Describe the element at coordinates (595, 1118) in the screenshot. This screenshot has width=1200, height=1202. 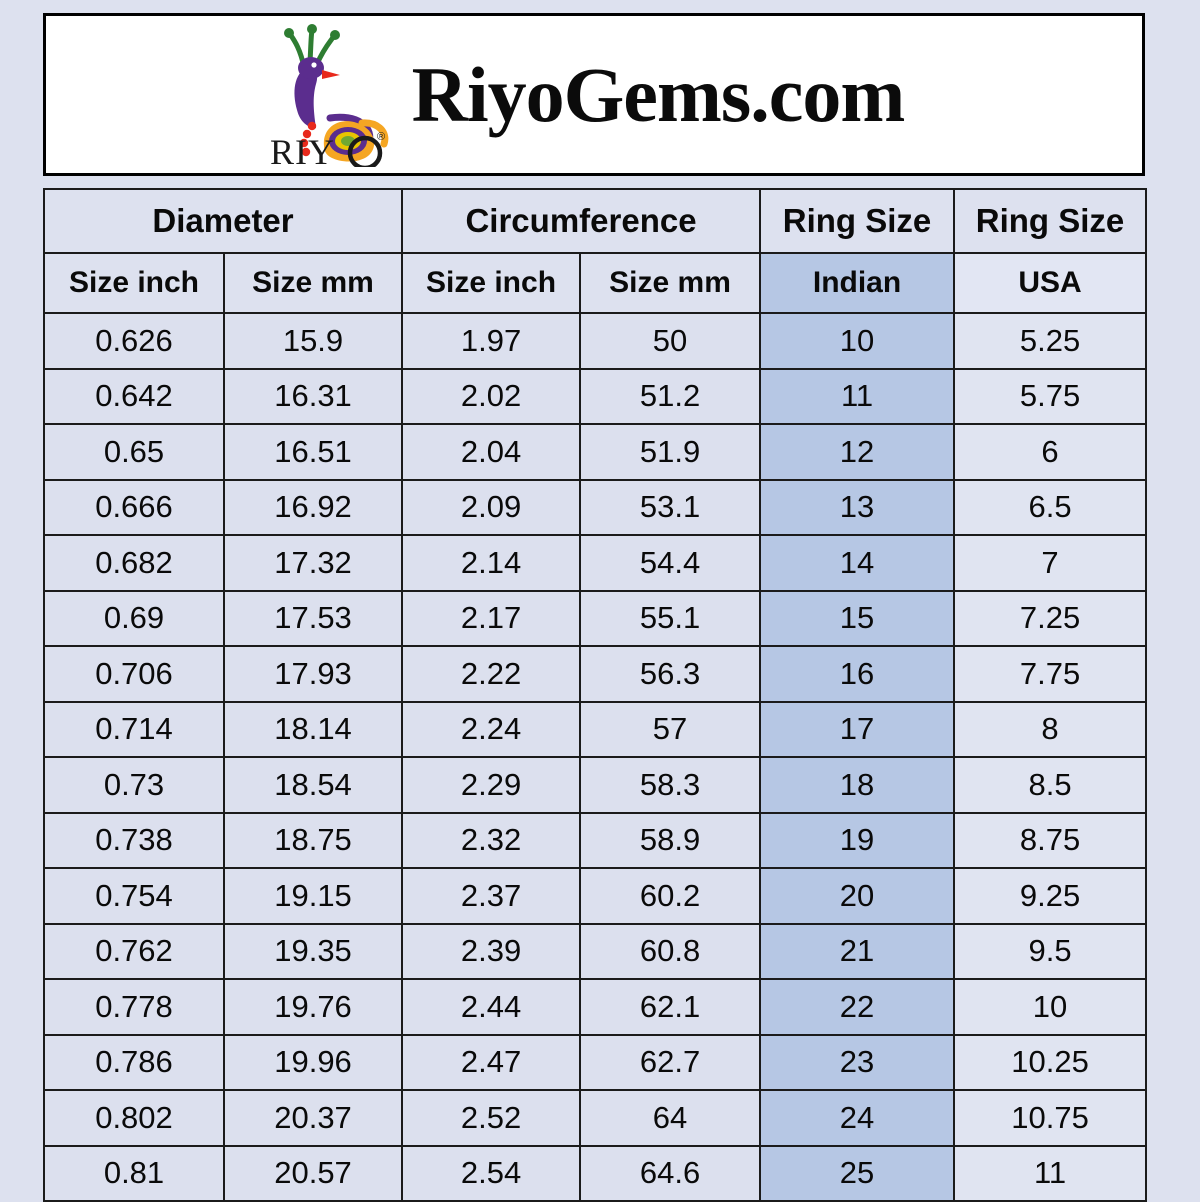
I see `table-row: 0.802 20.37 2.52 64 24 10.75` at that location.